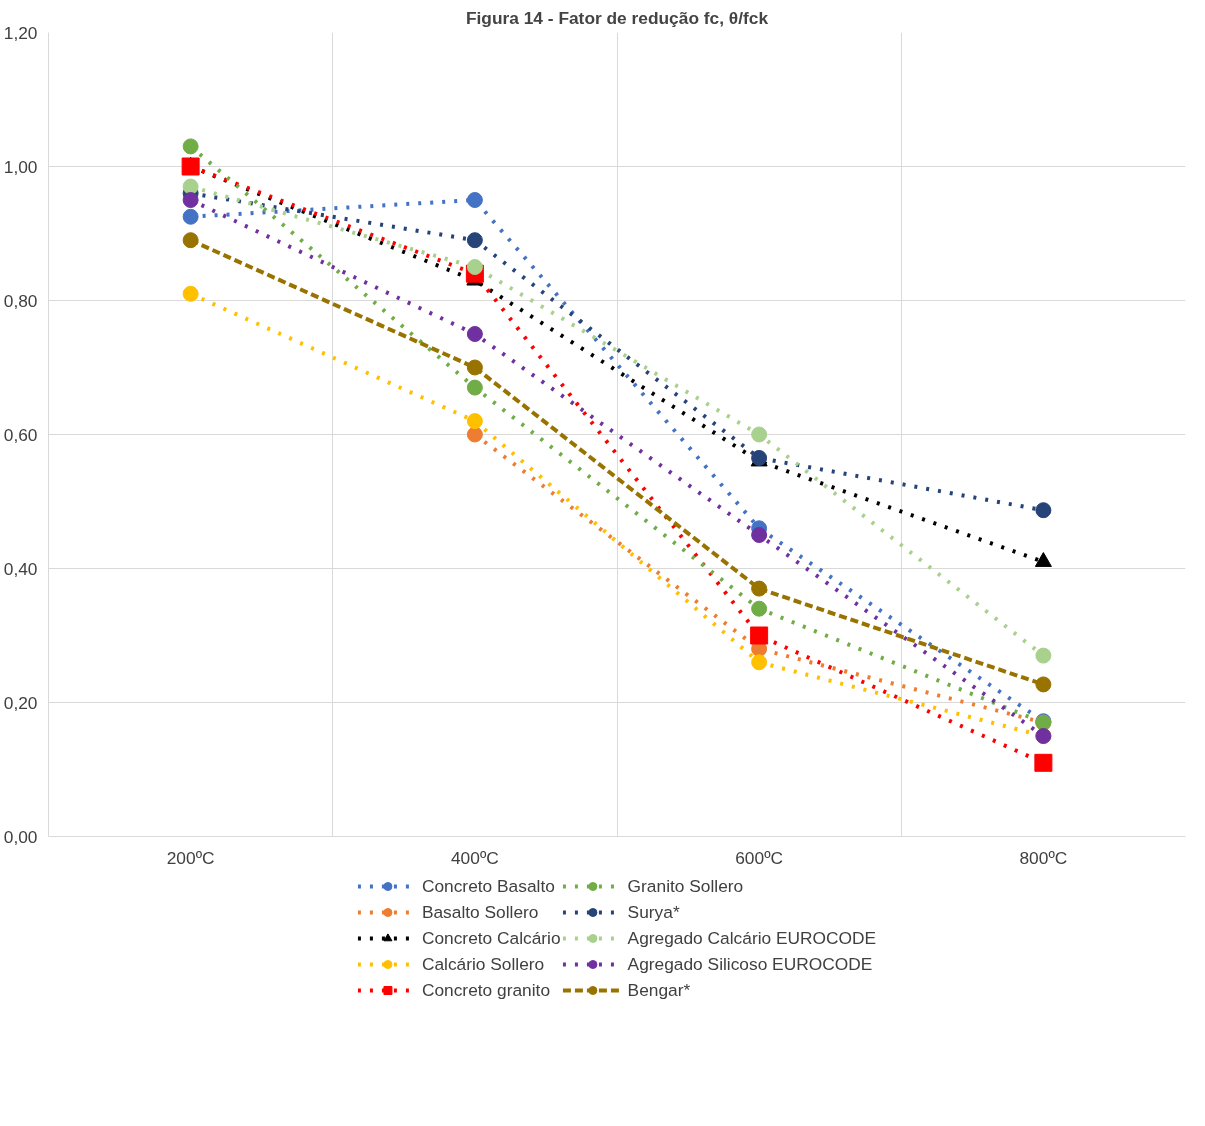 This screenshot has height=1126, width=1205. I want to click on y-tick-label: 0,80, so click(20, 300).